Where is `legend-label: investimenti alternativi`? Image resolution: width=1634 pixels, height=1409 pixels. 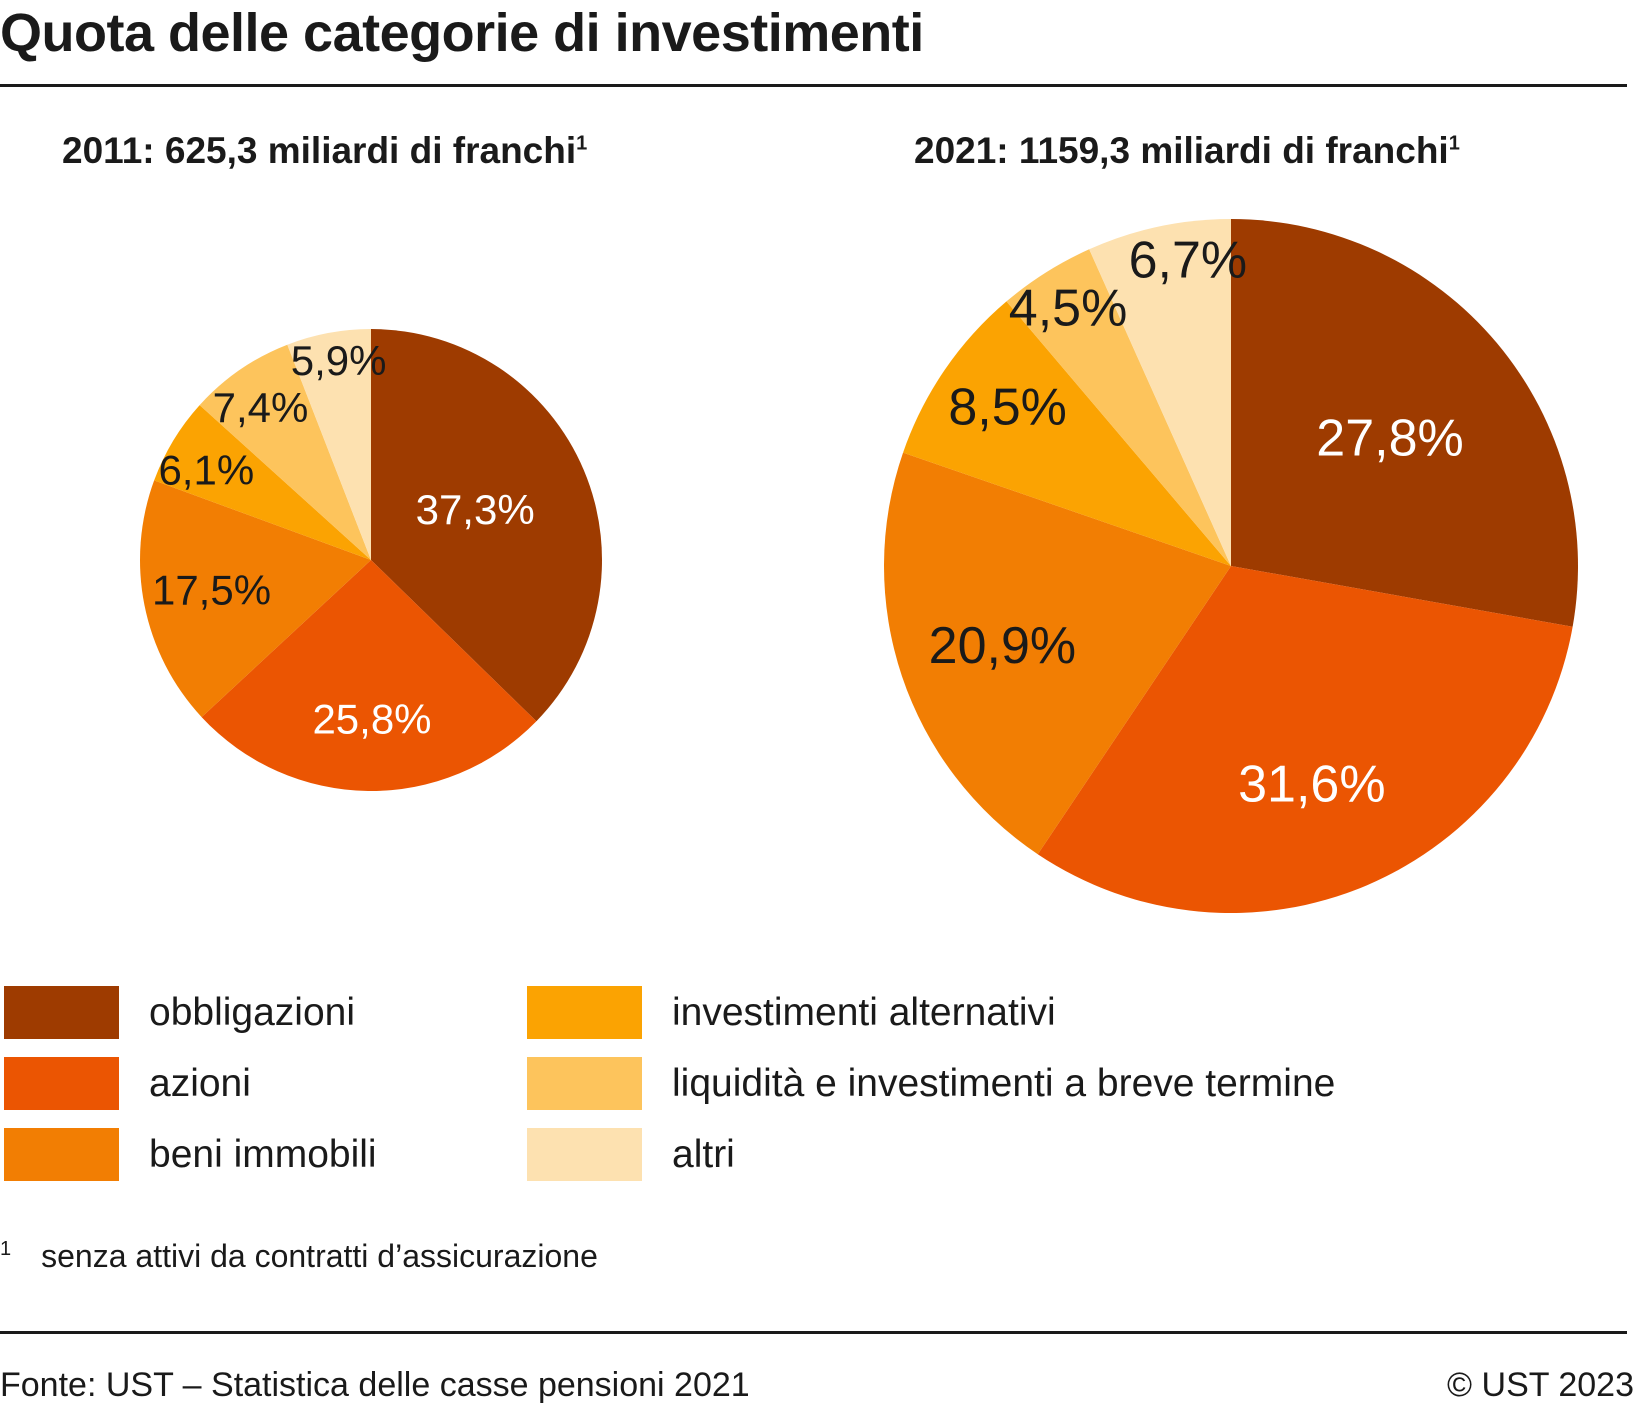
legend-label: investimenti alternativi is located at coordinates (864, 1012).